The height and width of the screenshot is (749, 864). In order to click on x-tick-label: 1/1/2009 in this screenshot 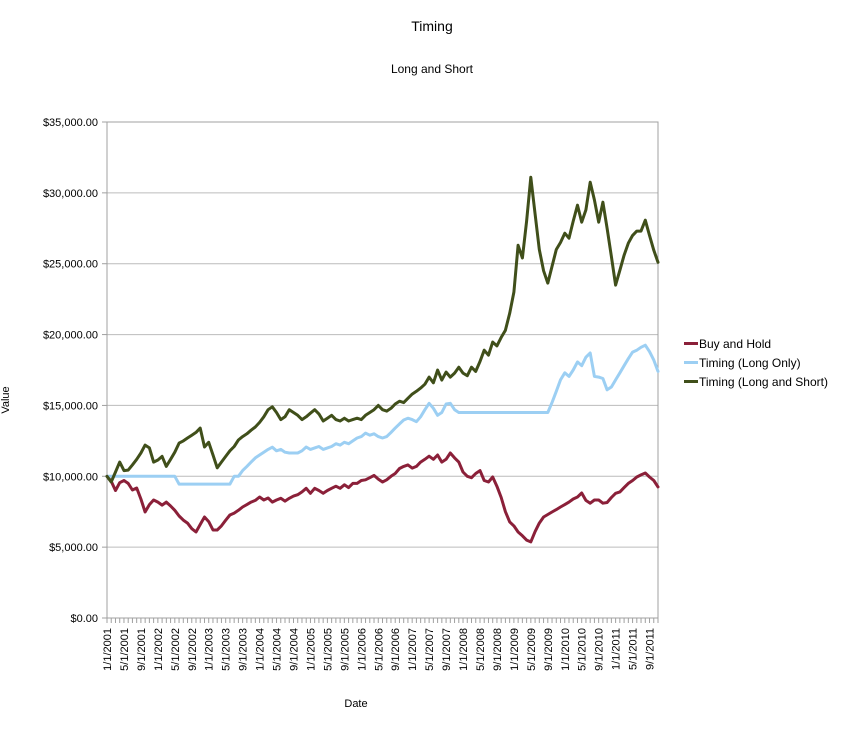, I will do `click(515, 649)`.